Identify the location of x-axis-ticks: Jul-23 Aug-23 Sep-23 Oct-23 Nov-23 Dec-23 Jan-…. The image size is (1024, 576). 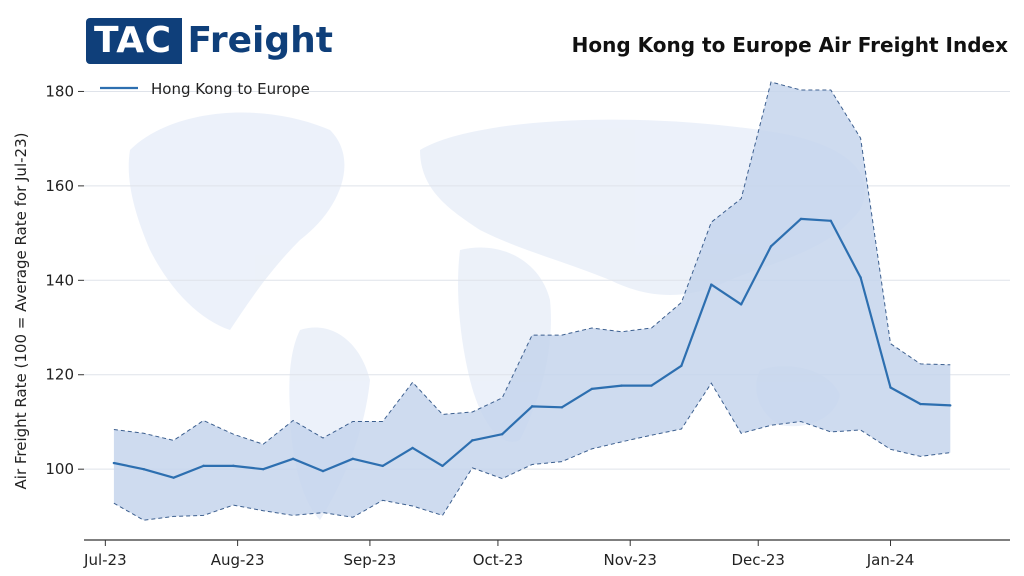
(498, 554).